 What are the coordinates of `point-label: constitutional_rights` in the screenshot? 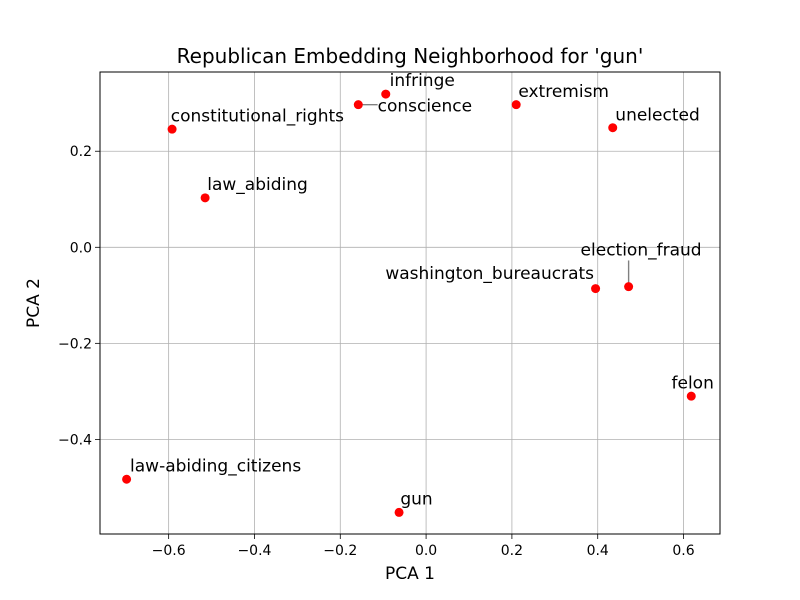 It's located at (257, 116).